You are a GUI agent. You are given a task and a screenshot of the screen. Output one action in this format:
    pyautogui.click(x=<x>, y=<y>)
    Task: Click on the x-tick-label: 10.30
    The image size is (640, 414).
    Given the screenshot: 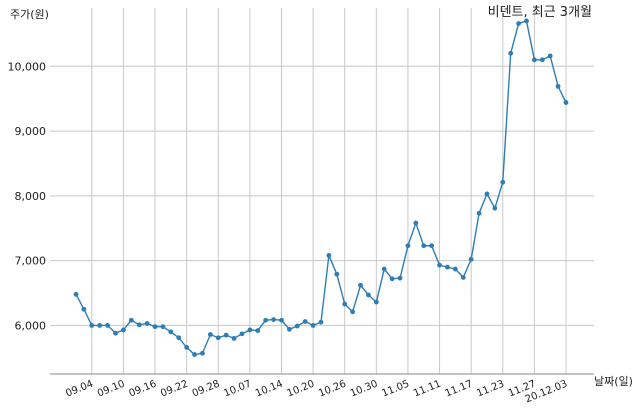 What is the action you would take?
    pyautogui.click(x=364, y=389)
    